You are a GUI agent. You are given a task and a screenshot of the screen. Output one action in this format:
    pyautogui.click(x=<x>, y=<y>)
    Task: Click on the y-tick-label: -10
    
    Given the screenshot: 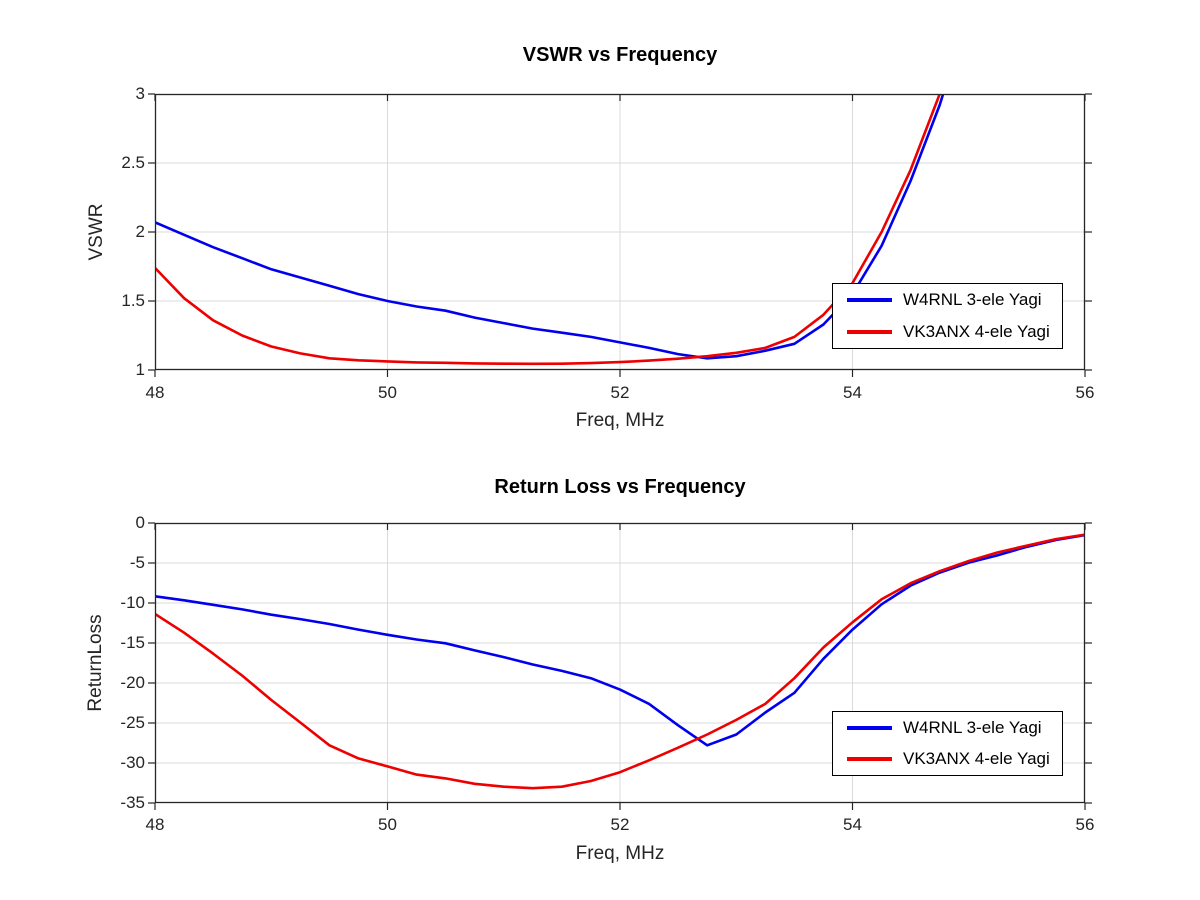 What is the action you would take?
    pyautogui.click(x=132, y=602)
    